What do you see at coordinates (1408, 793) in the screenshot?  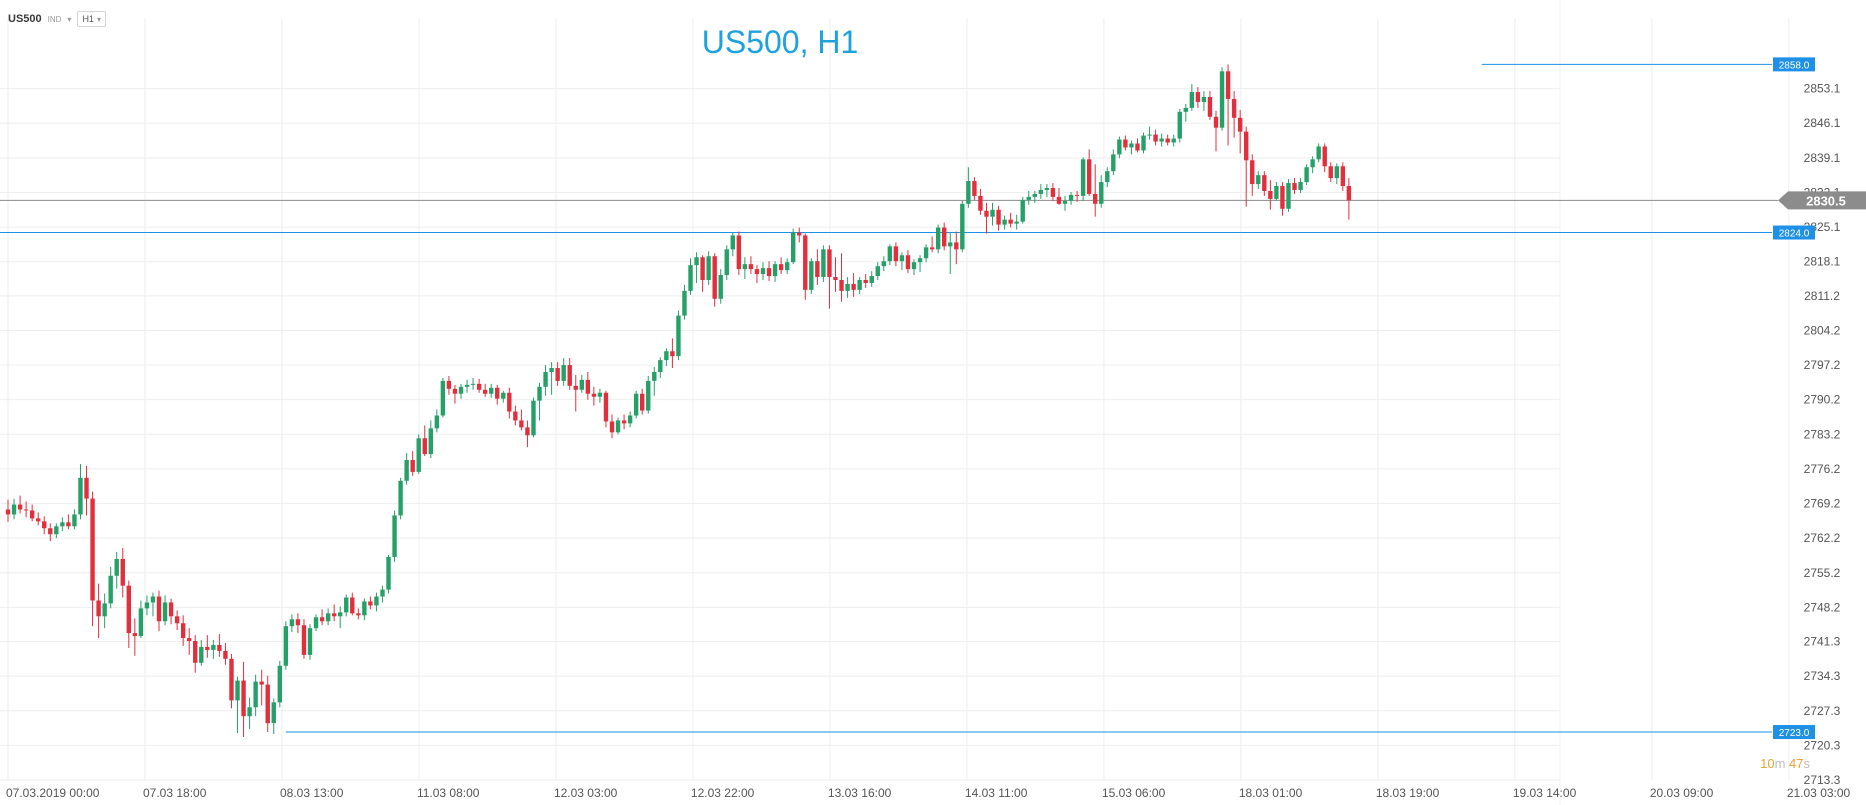 I see `x-tick-label: 18.03 19:00` at bounding box center [1408, 793].